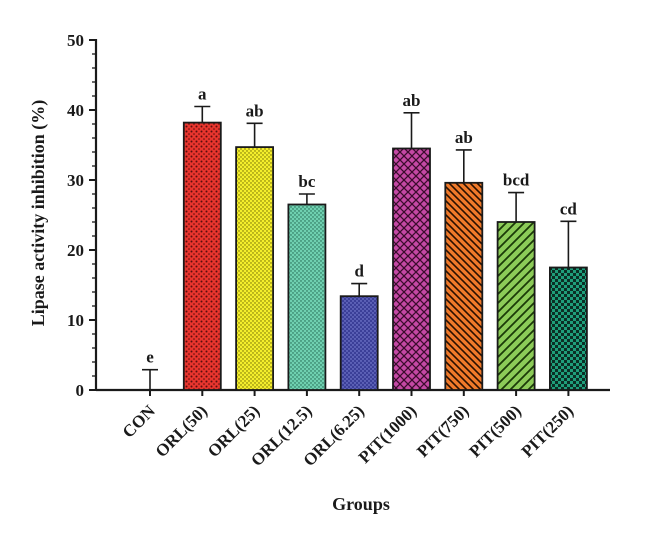  Describe the element at coordinates (412, 100) in the screenshot. I see `significance-label-PIT(1000): ab` at that location.